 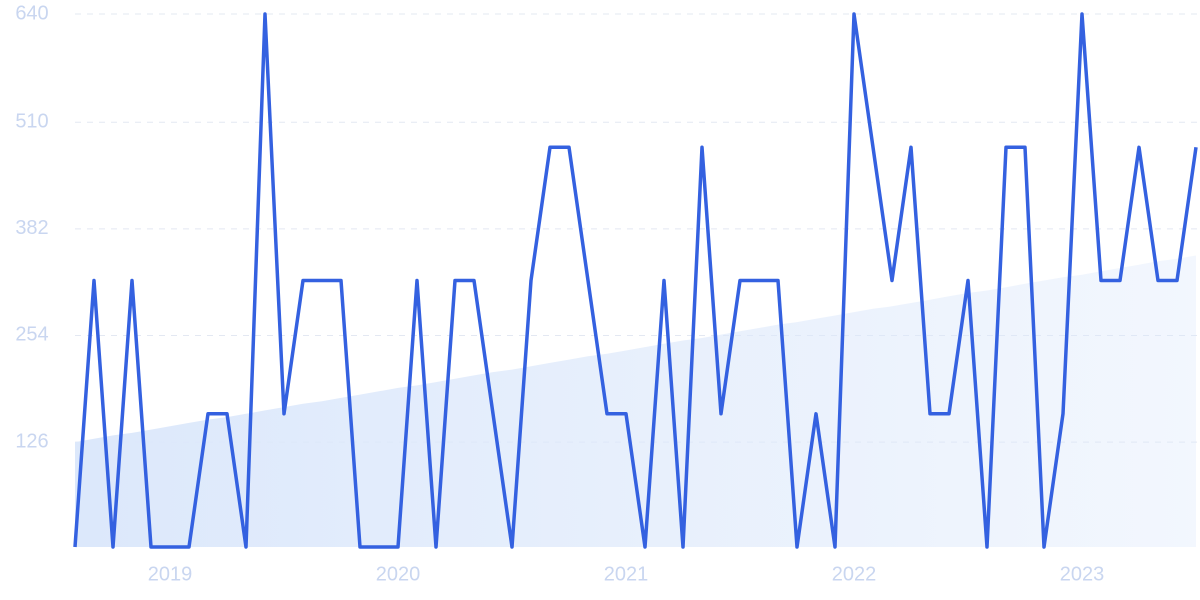 I want to click on x-tick-label: 2021, so click(x=626, y=574).